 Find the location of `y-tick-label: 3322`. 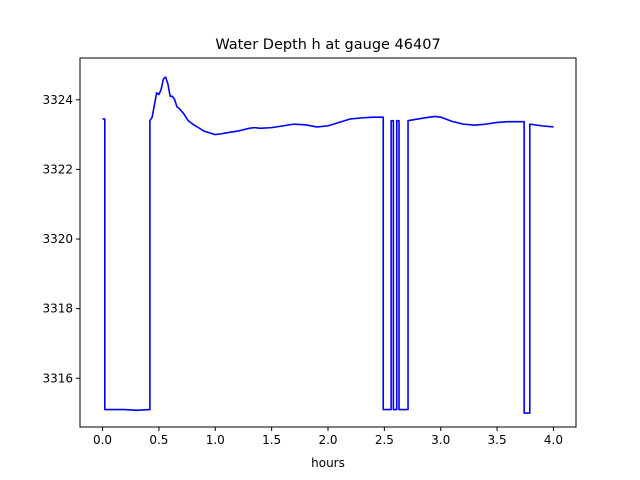

y-tick-label: 3322 is located at coordinates (57, 169).